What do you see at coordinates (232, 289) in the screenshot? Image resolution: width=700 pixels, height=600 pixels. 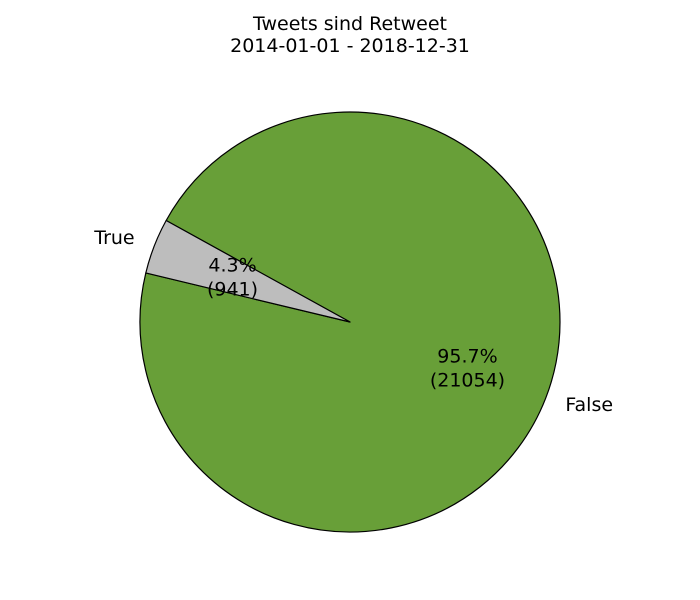 I see `slice-count-true: (941)` at bounding box center [232, 289].